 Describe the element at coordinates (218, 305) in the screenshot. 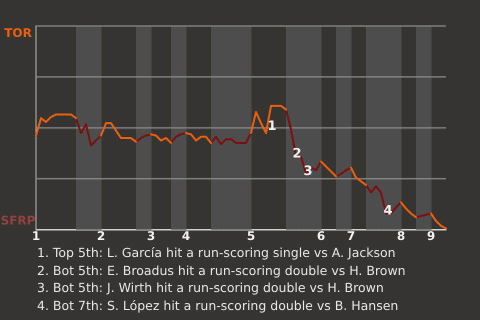

I see `text: 4. Bot 7th: S. López hit a run-scoring double vs B. Hansen` at that location.